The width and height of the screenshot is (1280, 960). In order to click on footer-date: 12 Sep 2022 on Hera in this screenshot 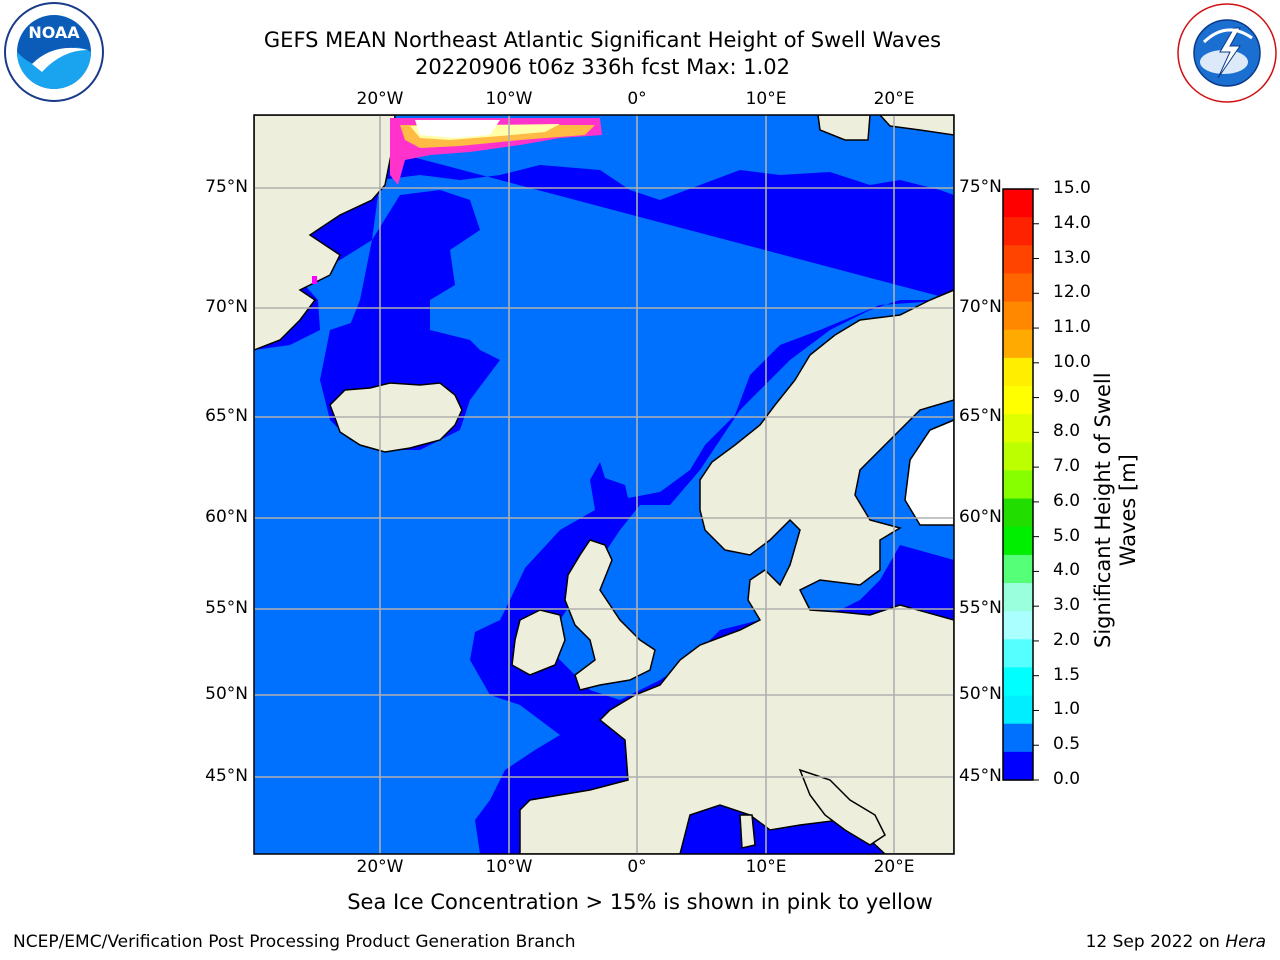, I will do `click(1176, 942)`.